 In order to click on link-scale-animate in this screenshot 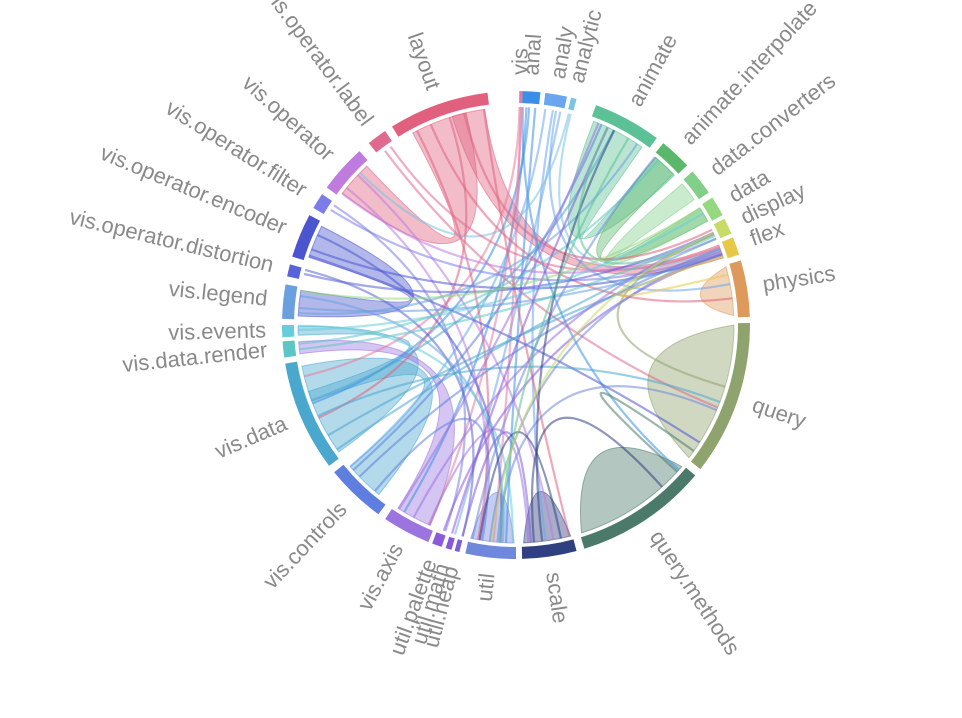, I will do `click(575, 335)`.